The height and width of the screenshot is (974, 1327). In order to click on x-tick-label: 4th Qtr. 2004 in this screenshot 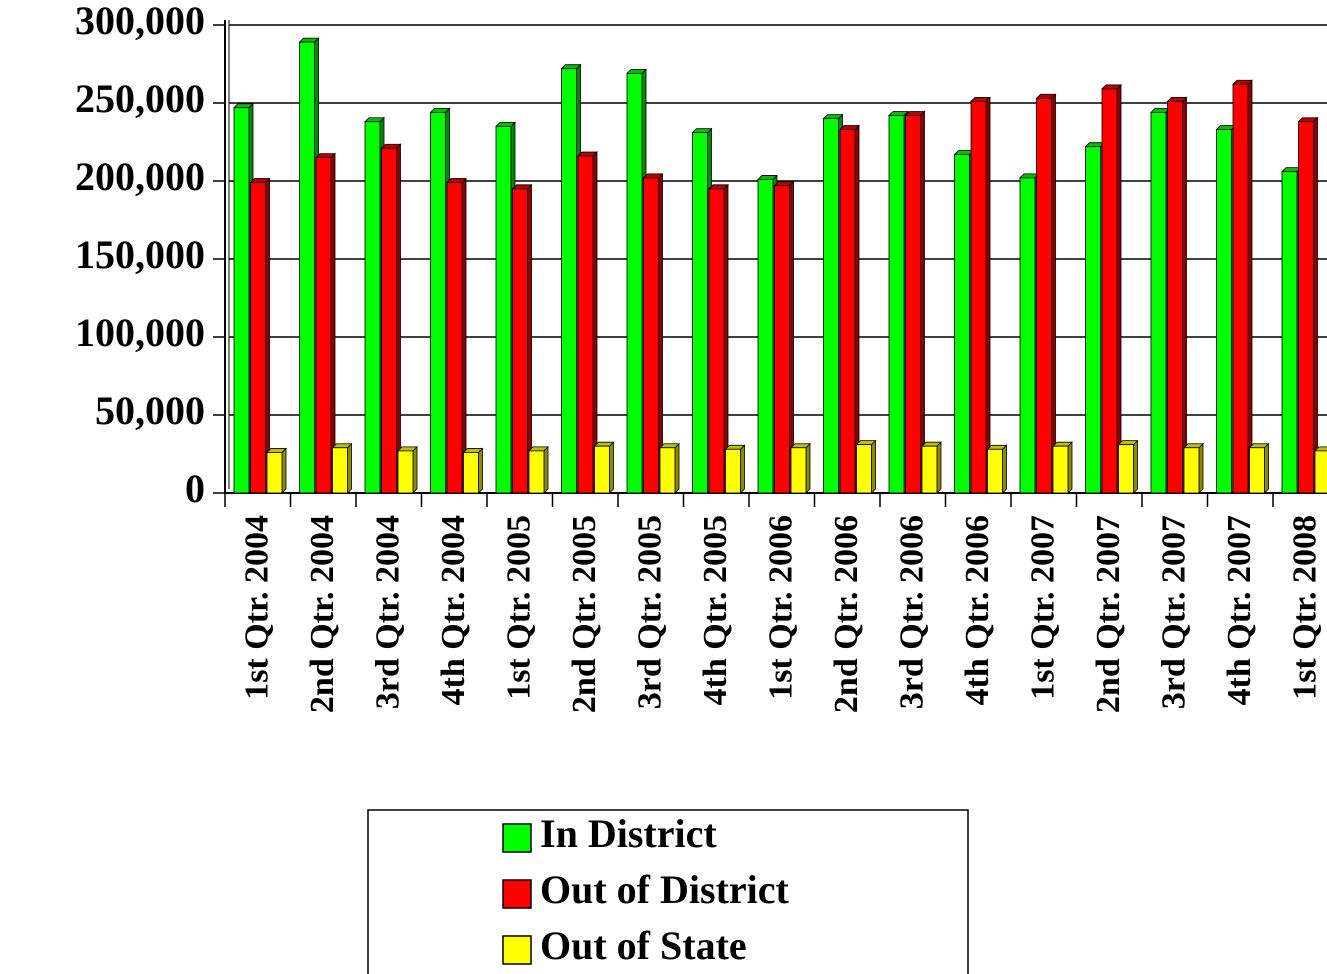, I will do `click(453, 610)`.